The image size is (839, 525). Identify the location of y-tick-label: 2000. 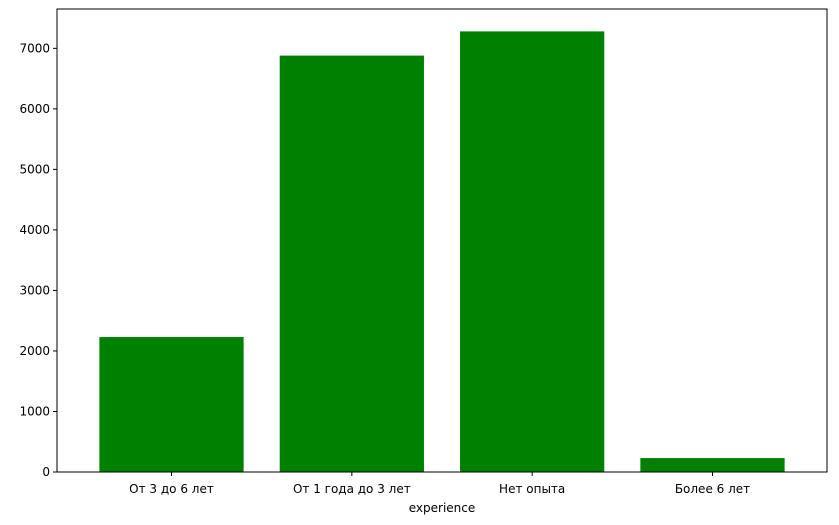
(34, 351).